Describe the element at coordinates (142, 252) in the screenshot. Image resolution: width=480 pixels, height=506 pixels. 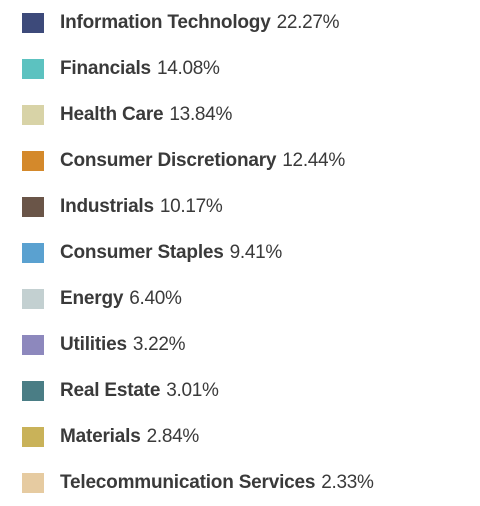
I see `legend-label: Consumer Staples` at that location.